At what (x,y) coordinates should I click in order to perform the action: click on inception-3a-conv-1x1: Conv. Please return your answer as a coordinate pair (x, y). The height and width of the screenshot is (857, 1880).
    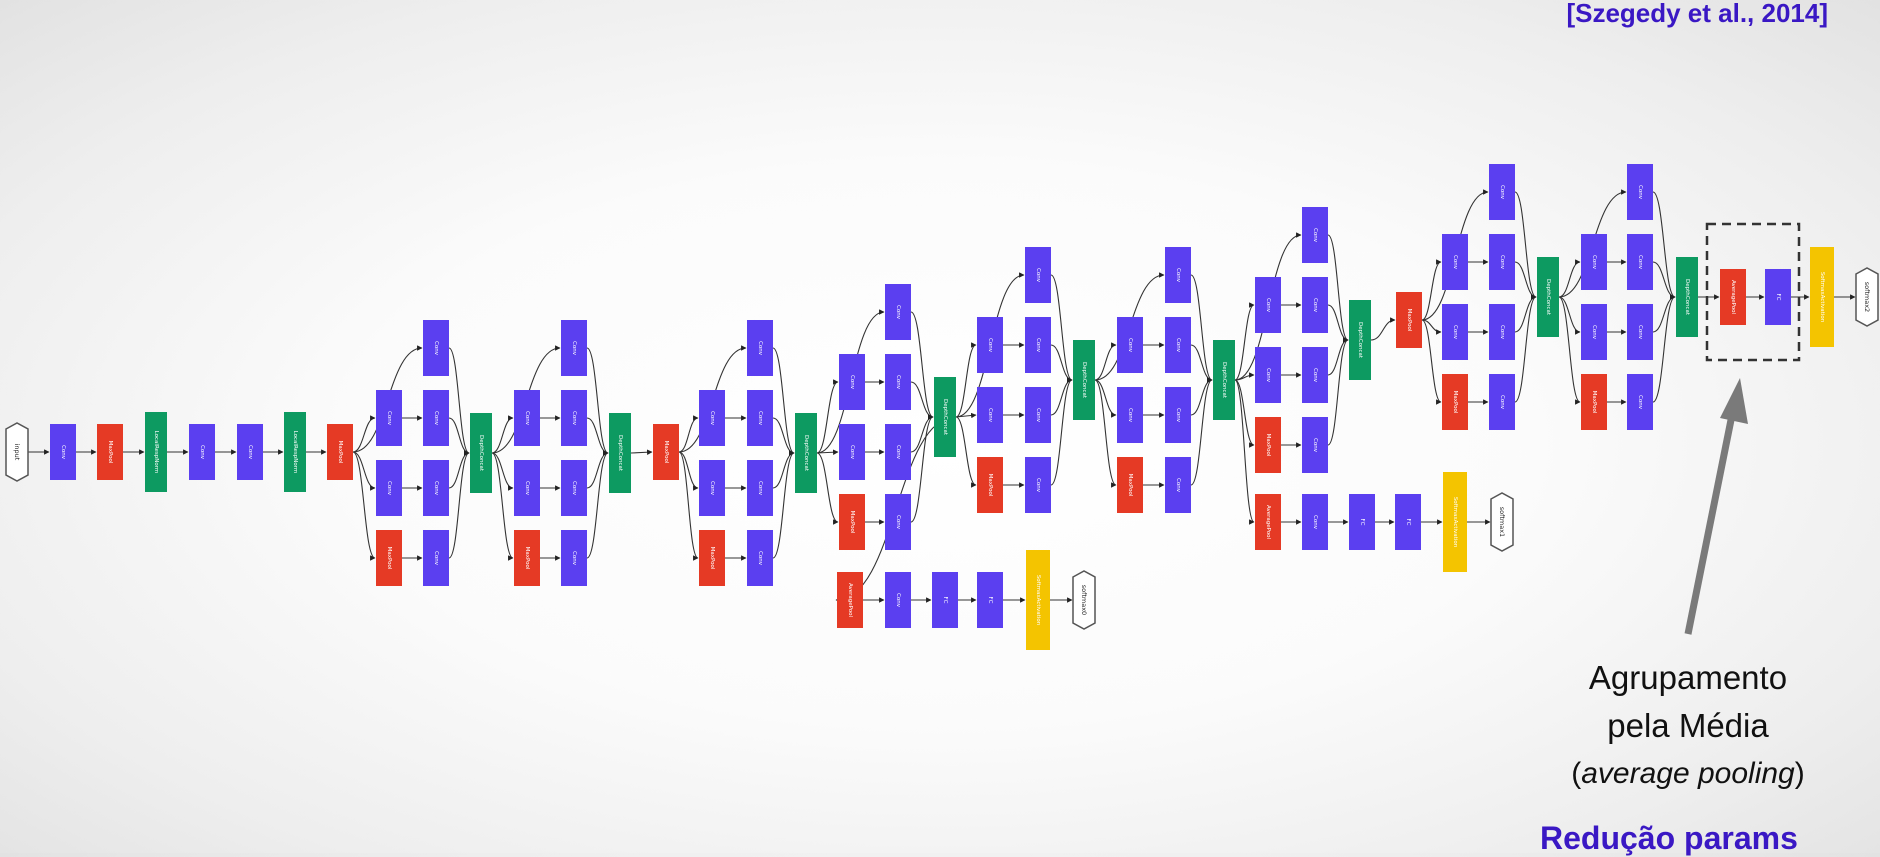
    Looking at the image, I should click on (436, 348).